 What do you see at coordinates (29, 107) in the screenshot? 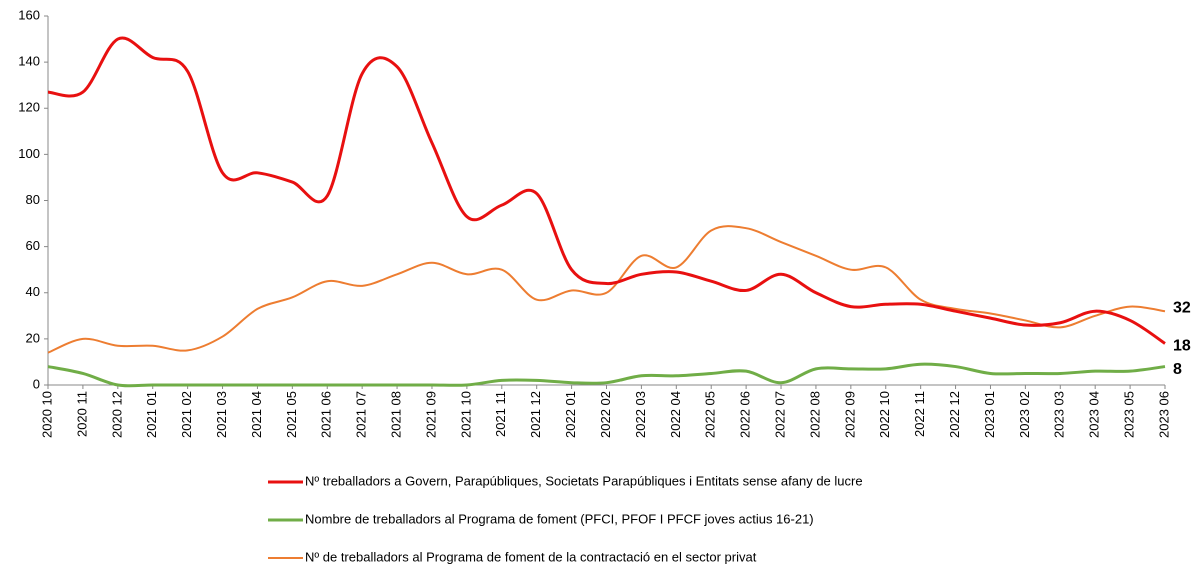
I see `y-tick-label: 120` at bounding box center [29, 107].